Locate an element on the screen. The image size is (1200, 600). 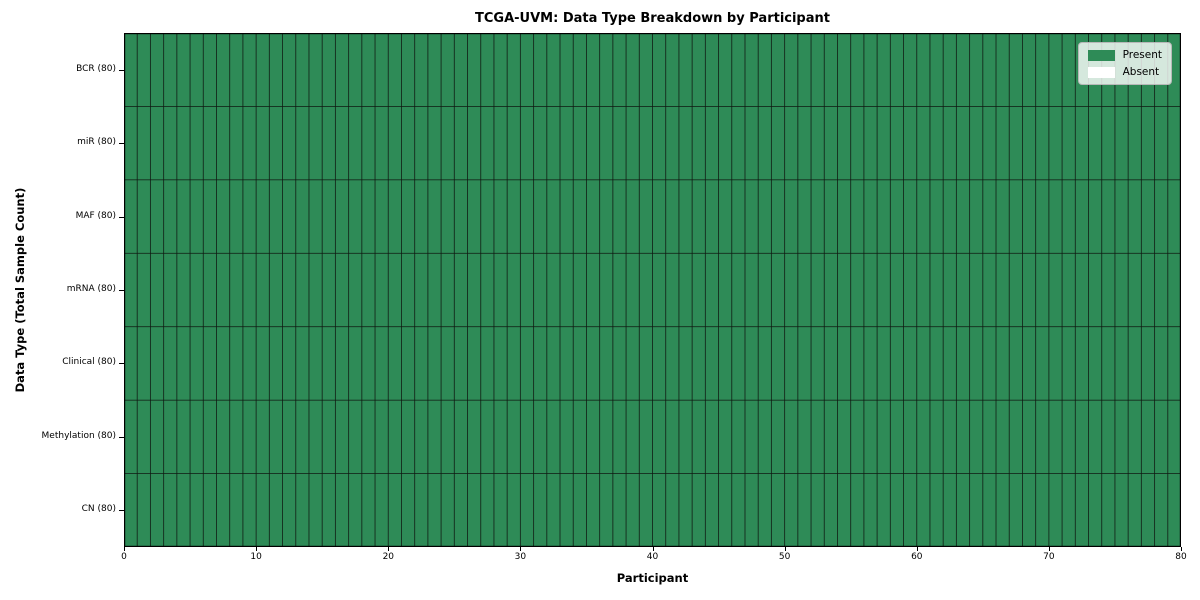
x-tick-label: 80 is located at coordinates (1181, 557).